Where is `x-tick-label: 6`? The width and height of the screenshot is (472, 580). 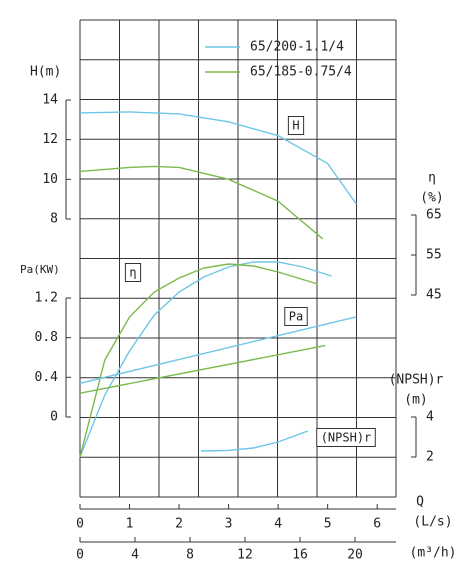 x-tick-label: 6 is located at coordinates (377, 524).